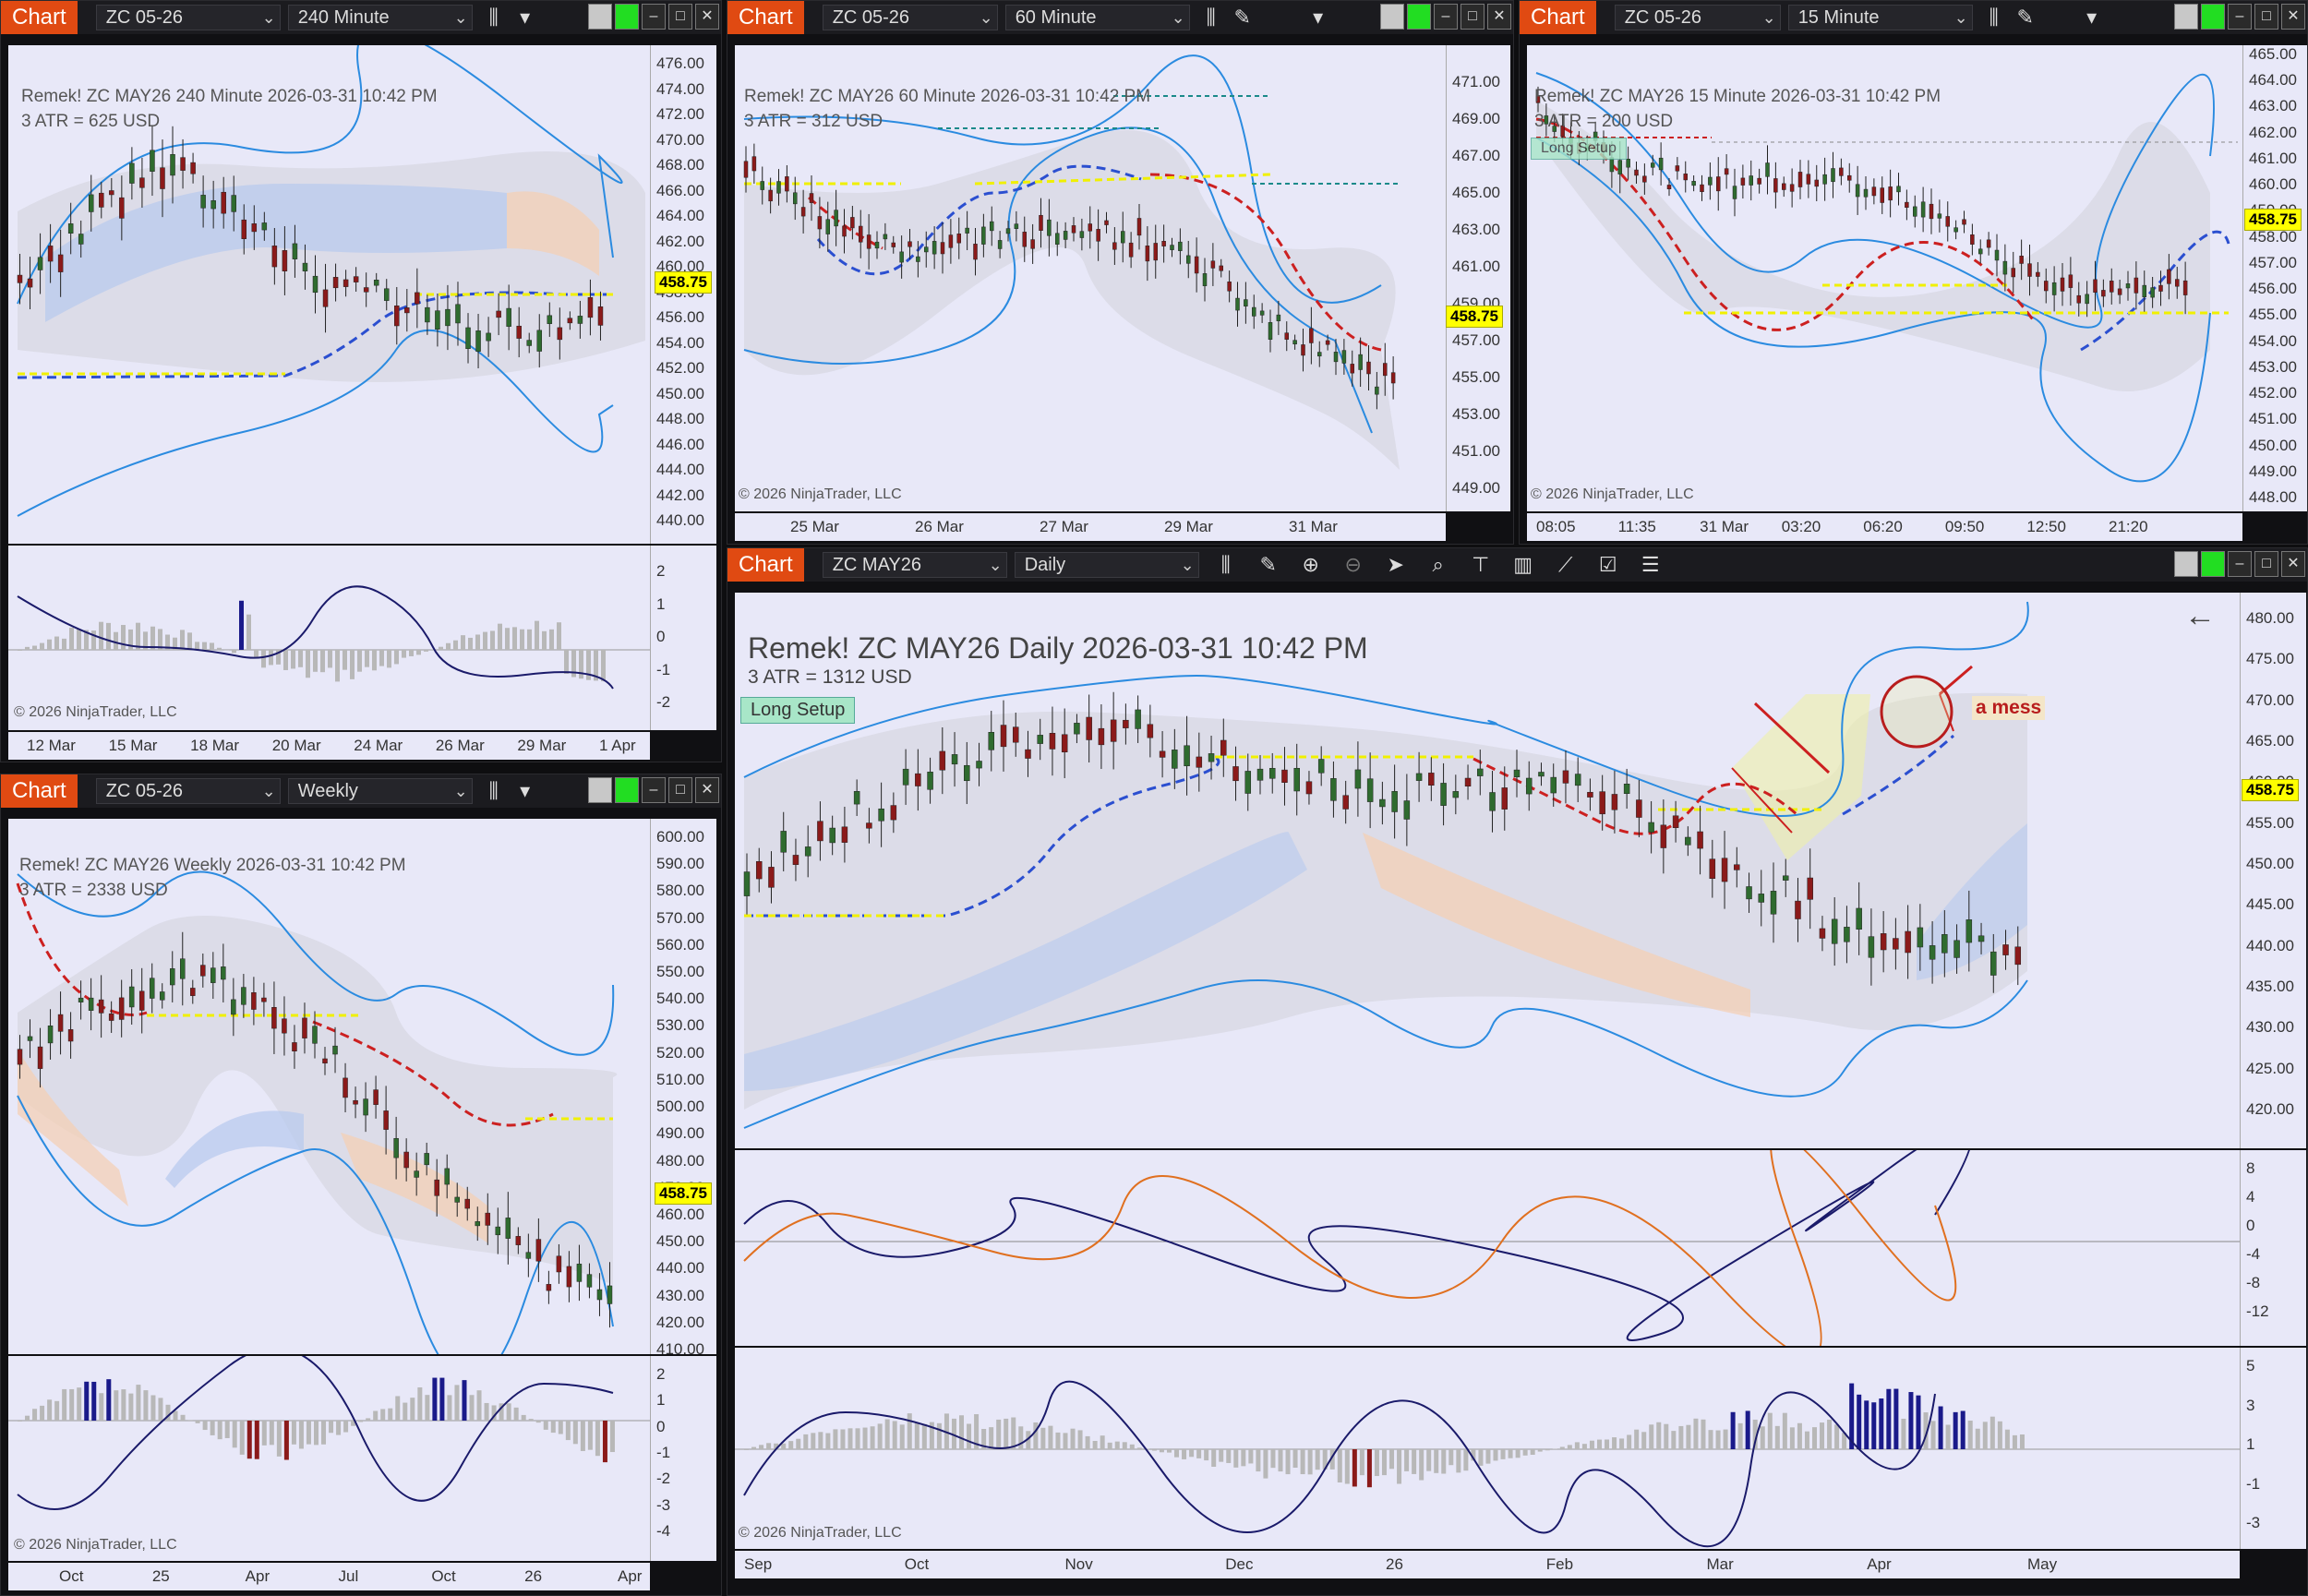  I want to click on time-axis: 25 Mar 26 Mar 27 Mar 29 Mar 31 Mar, so click(1090, 527).